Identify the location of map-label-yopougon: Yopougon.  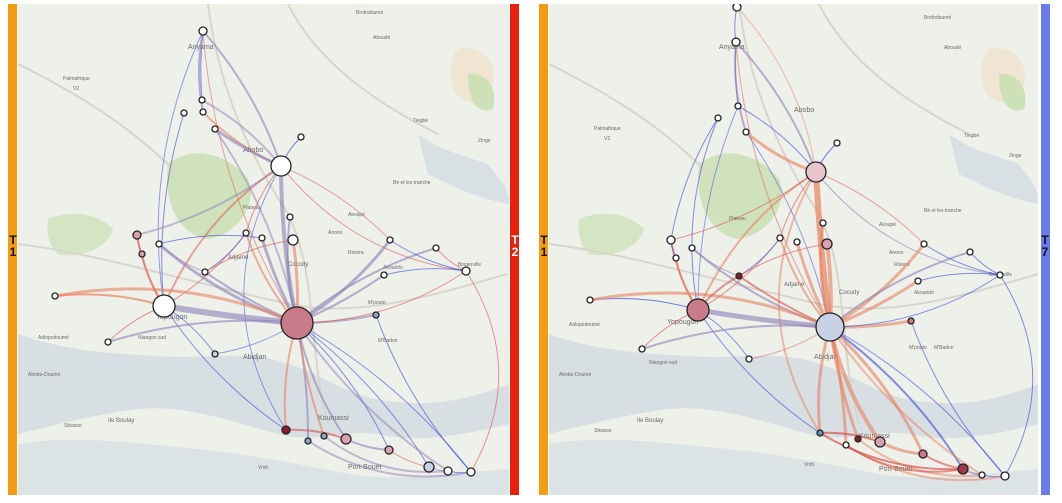
(682, 322).